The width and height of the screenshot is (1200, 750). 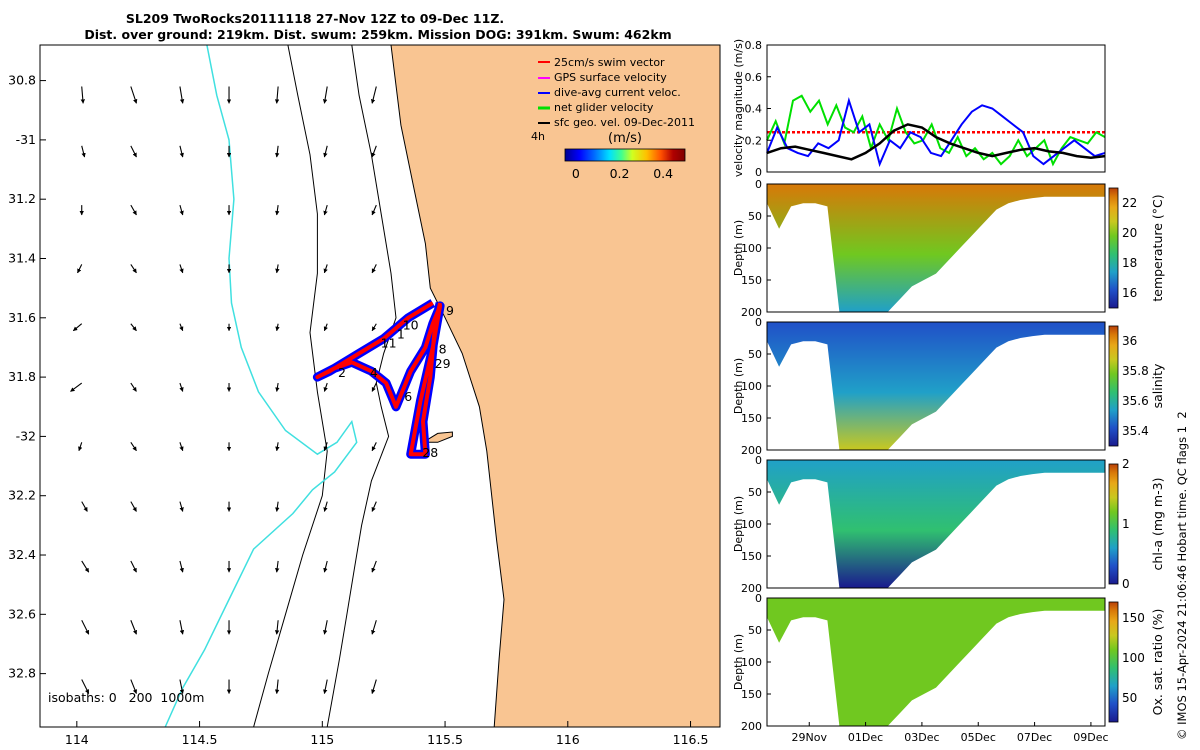 I want to click on map-y-tick-label: 31.6, so click(x=22, y=317).